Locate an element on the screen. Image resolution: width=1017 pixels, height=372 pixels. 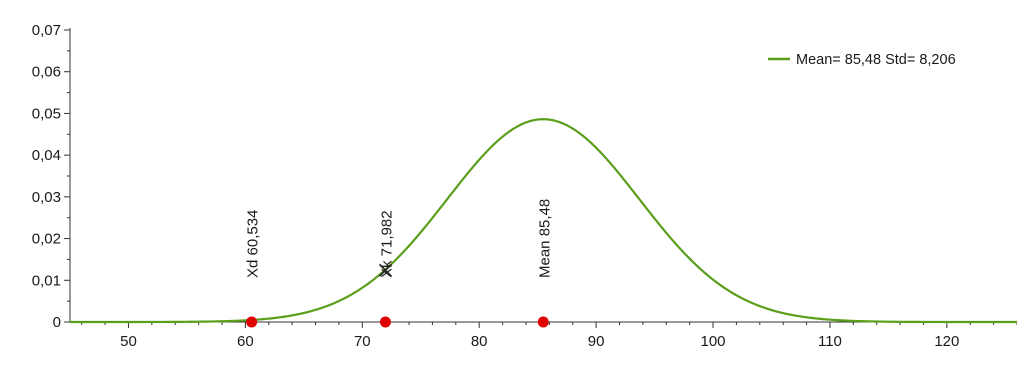
point-label: Mean 85,48 is located at coordinates (544, 238).